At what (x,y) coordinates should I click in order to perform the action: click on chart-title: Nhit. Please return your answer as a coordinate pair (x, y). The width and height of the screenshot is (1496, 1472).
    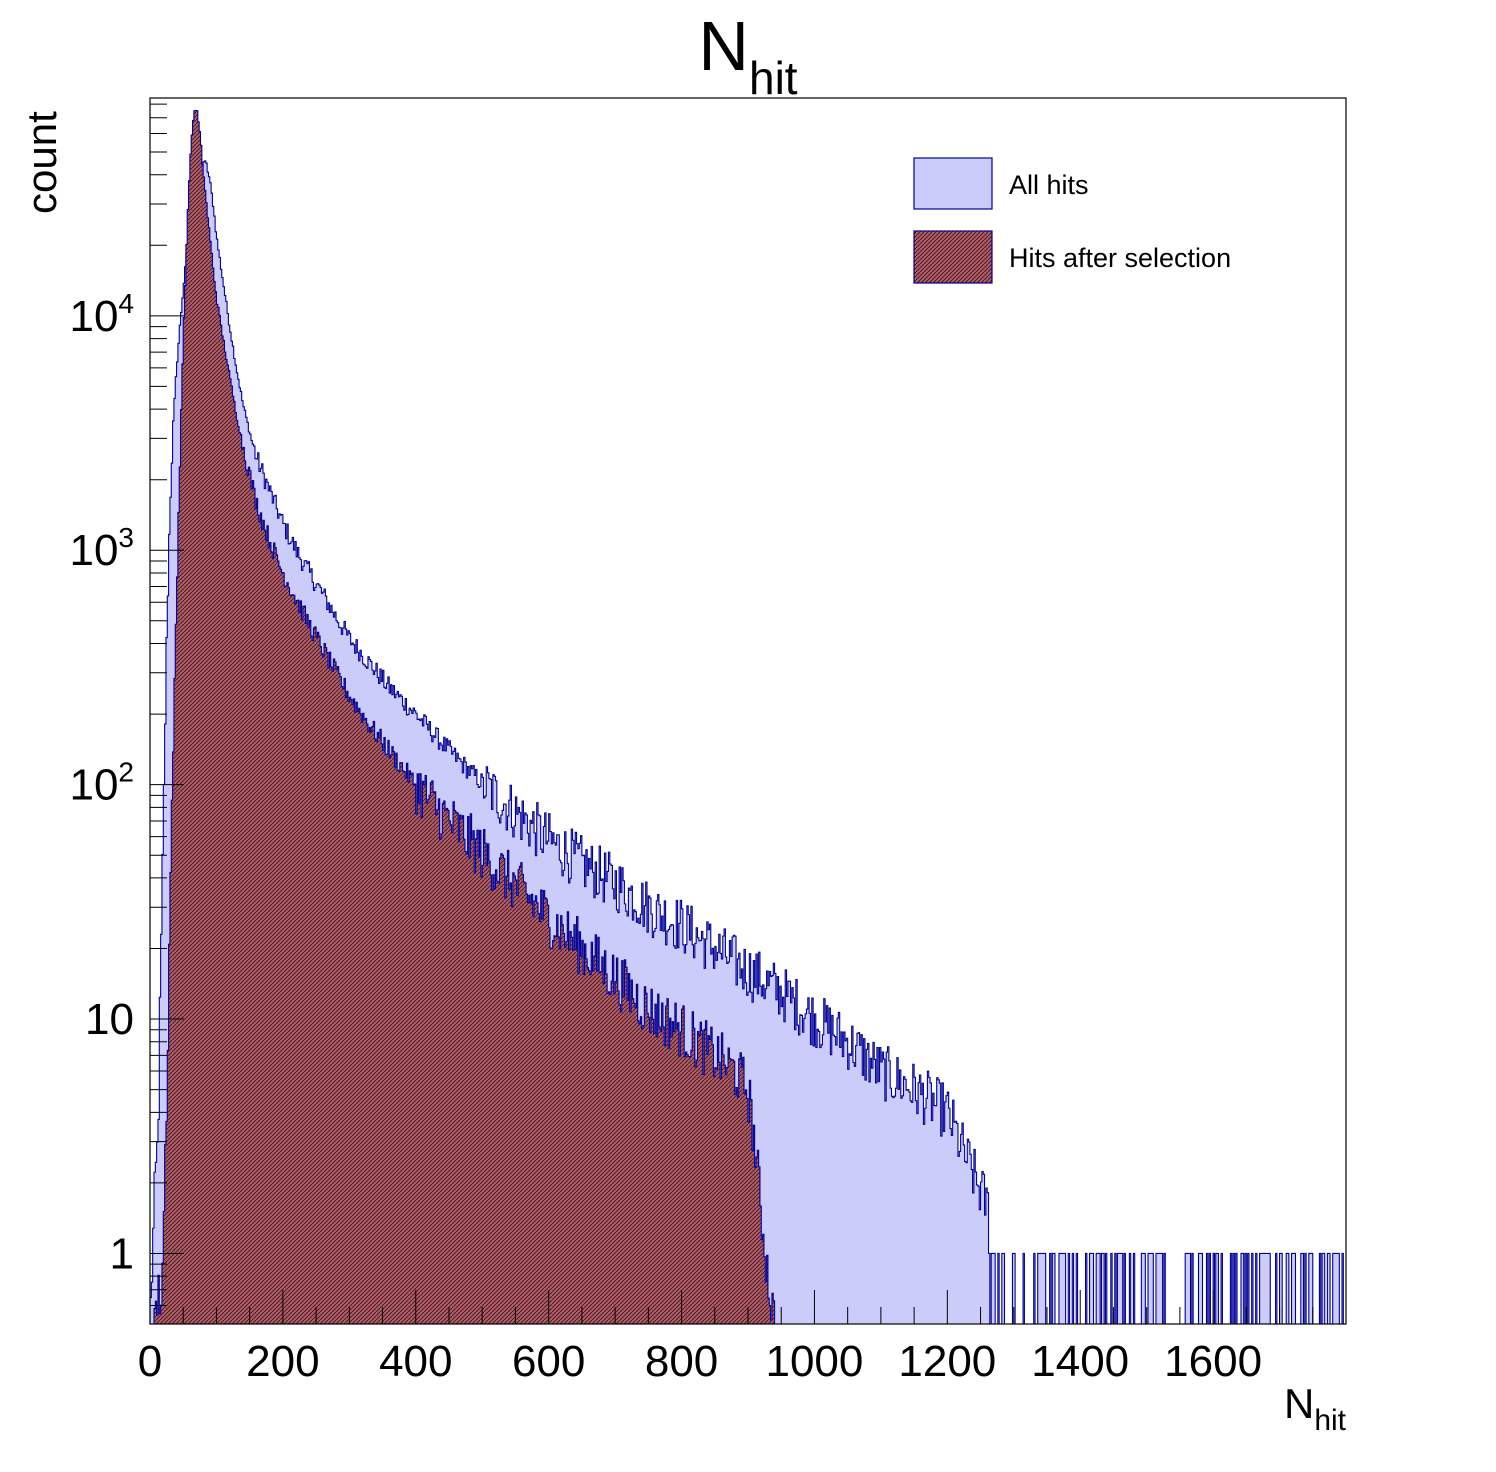
    Looking at the image, I should click on (747, 55).